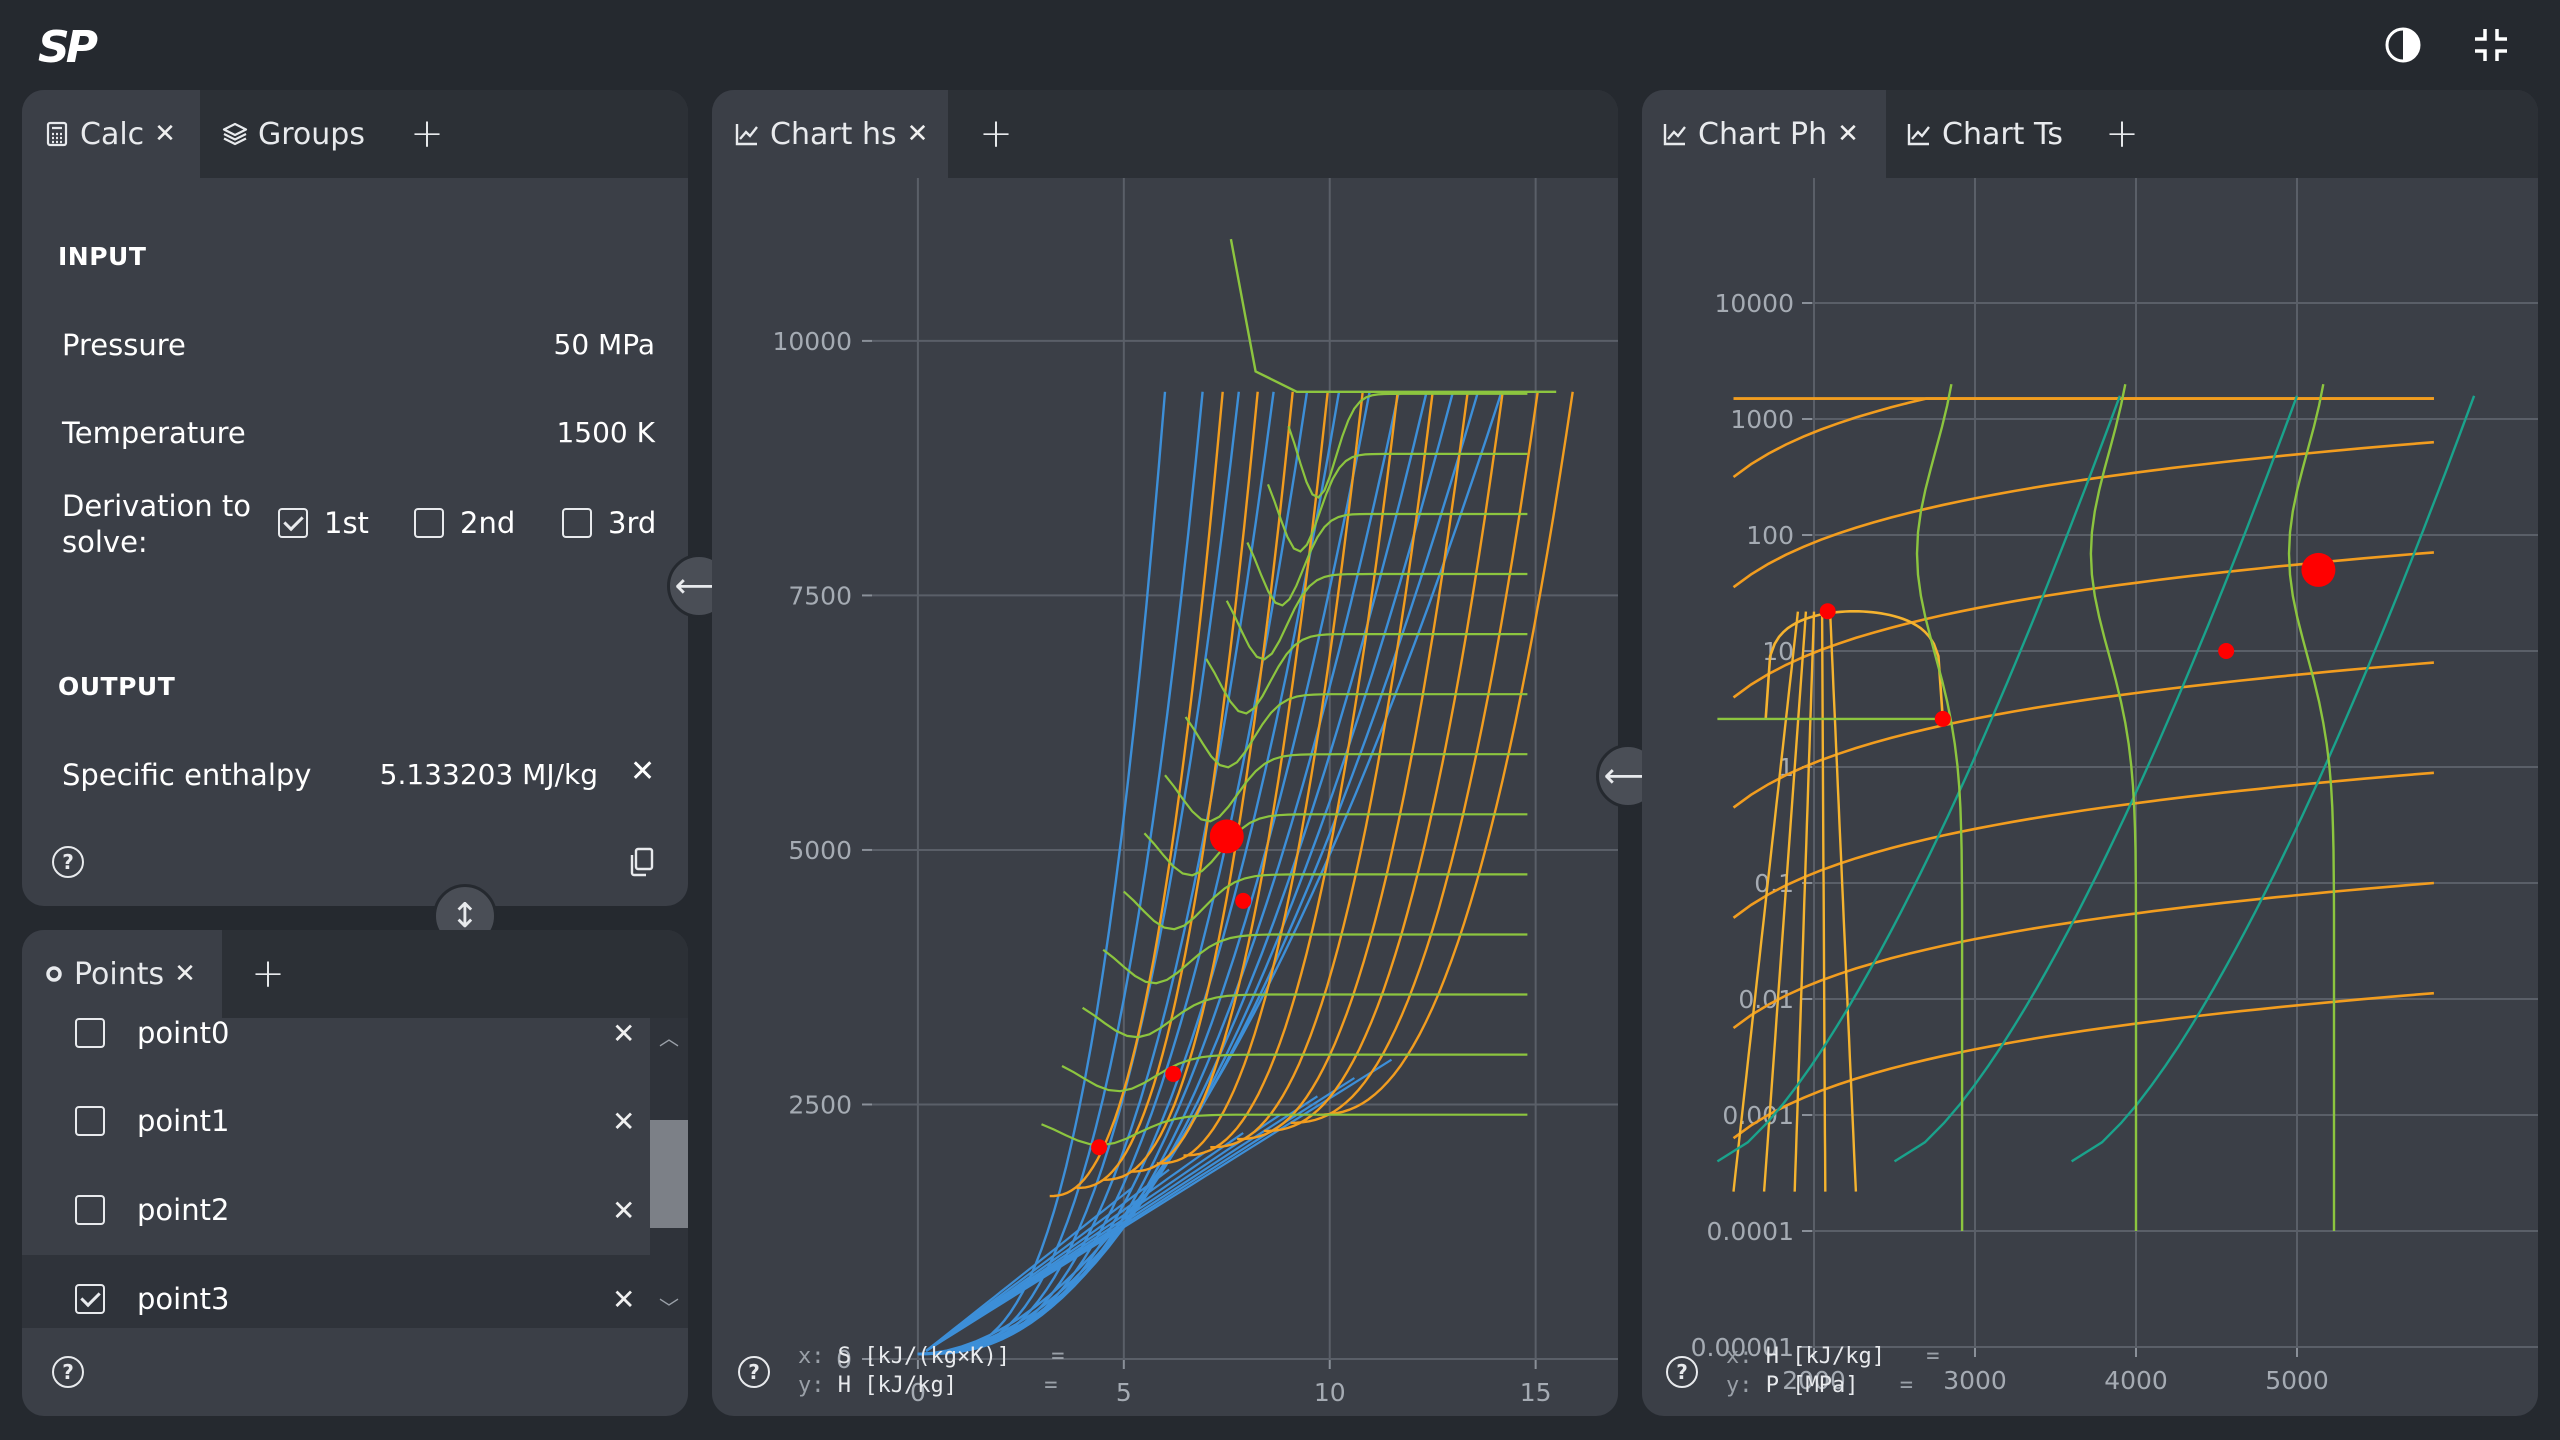 The width and height of the screenshot is (2560, 1440). What do you see at coordinates (624, 1210) in the screenshot?
I see `delete-point2-icon: ✕` at bounding box center [624, 1210].